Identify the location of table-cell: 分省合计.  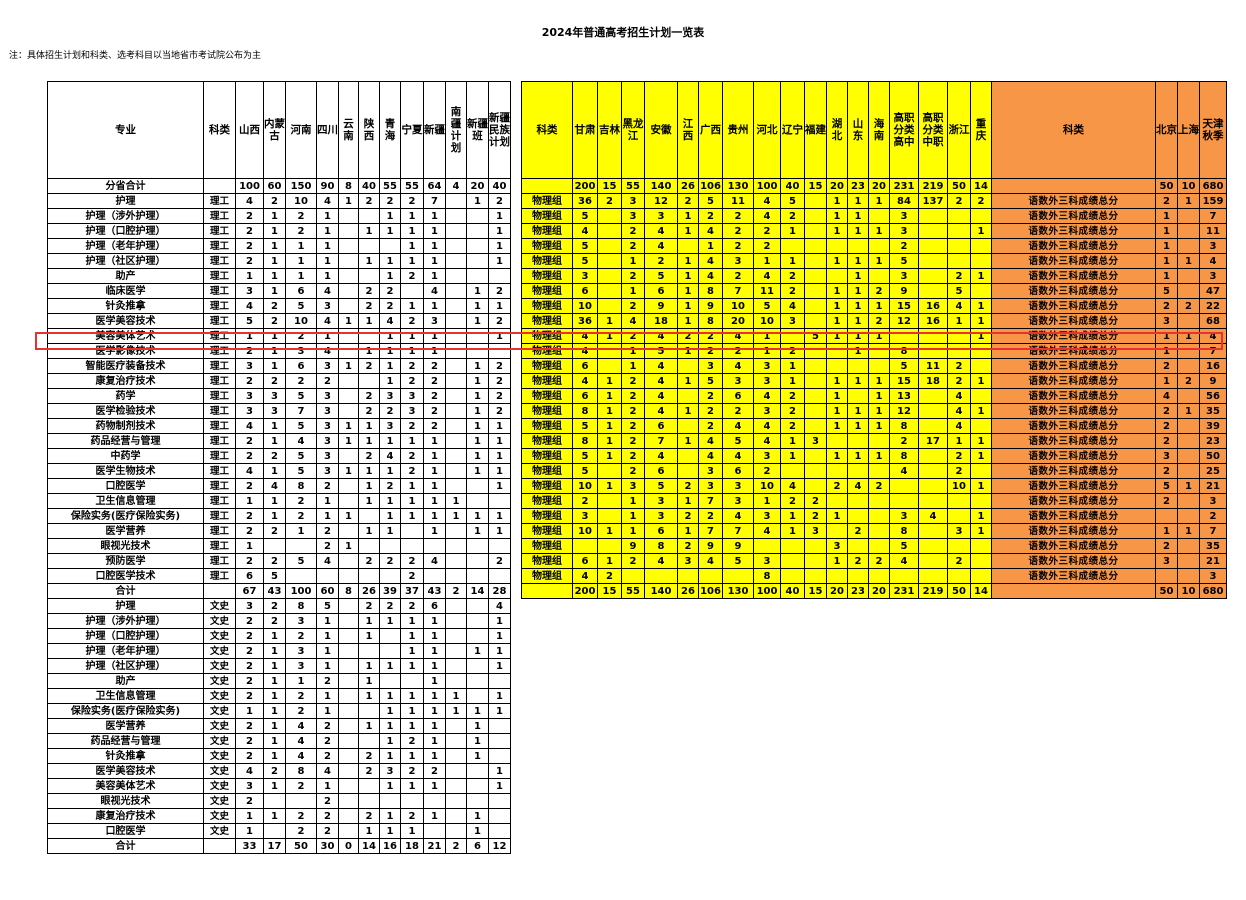
(125, 186).